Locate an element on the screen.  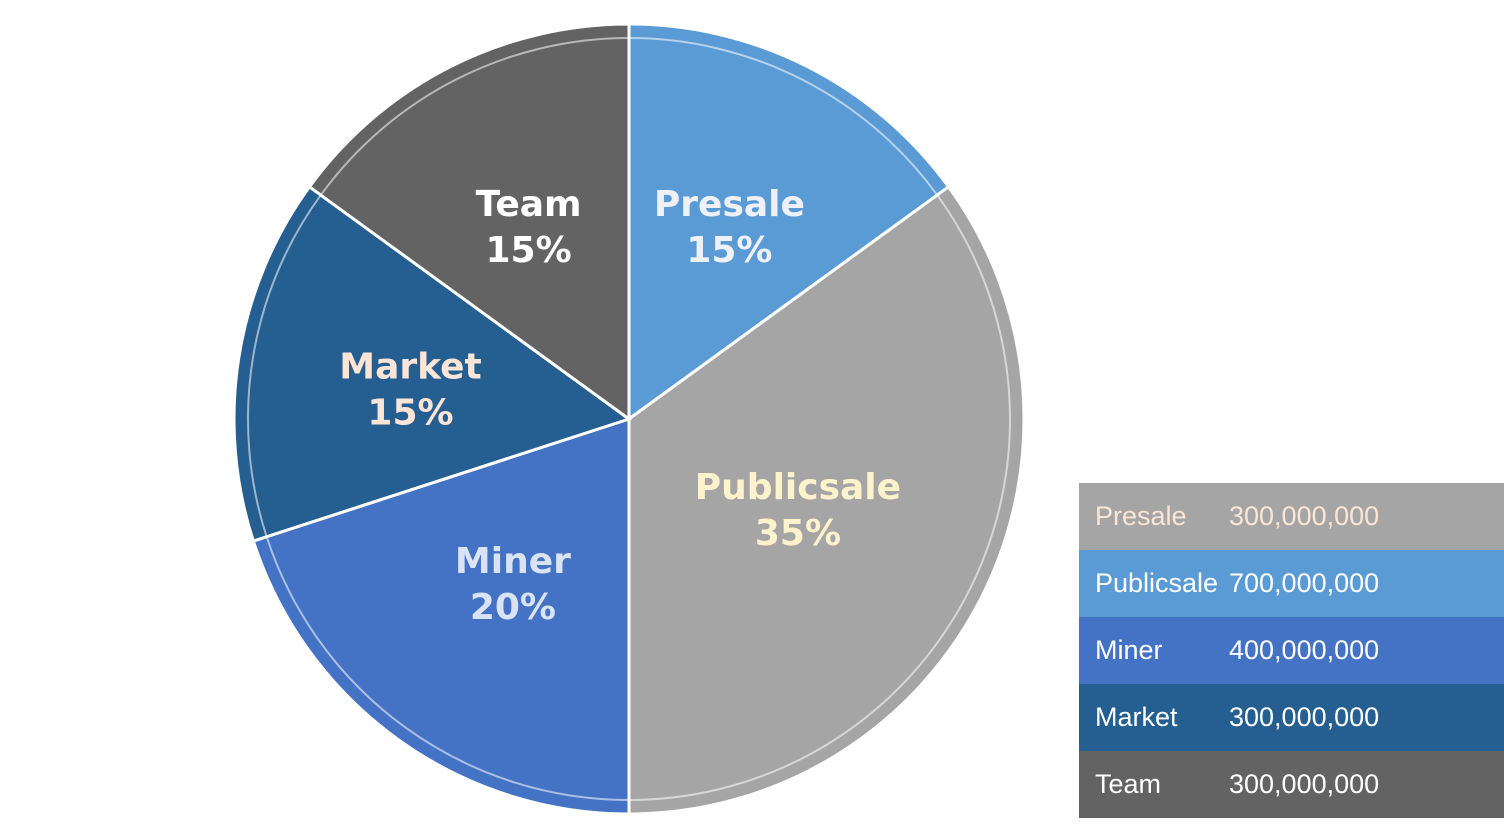
table-row: Presale 300,000,000 is located at coordinates (1291, 516).